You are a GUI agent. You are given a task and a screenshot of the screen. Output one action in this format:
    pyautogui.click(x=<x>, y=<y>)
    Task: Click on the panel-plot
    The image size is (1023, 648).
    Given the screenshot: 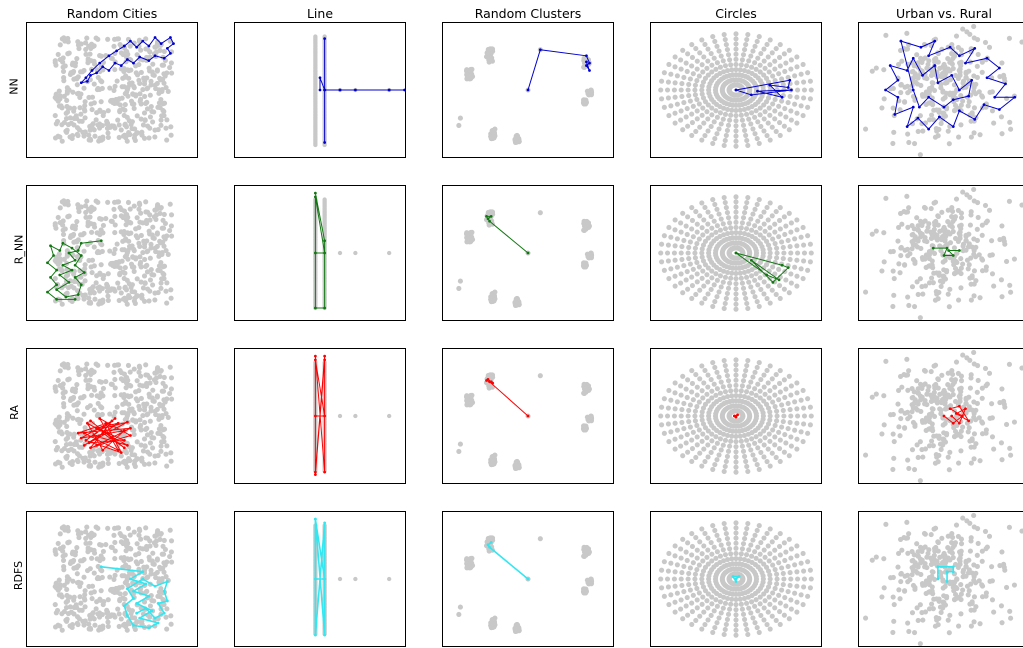 What is the action you would take?
    pyautogui.click(x=359, y=91)
    